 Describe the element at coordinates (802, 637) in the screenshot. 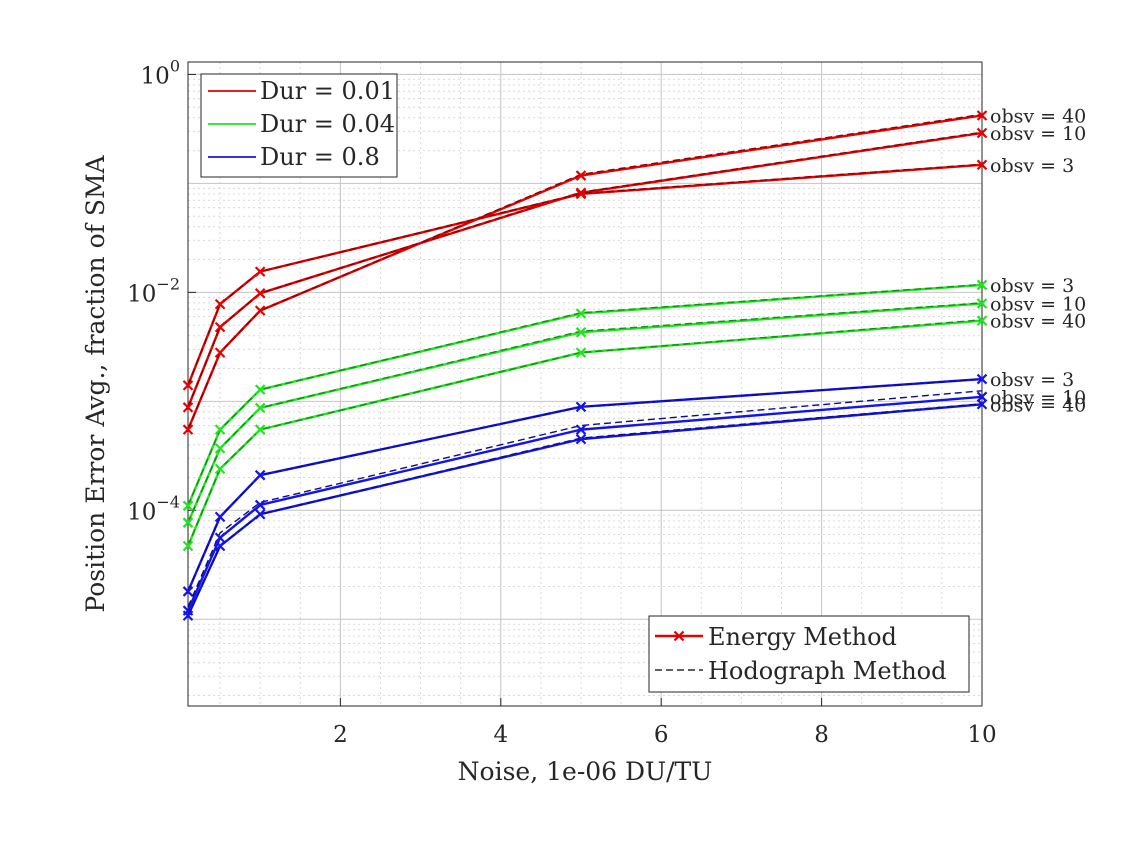

I see `method-legend-label: Energy Method` at that location.